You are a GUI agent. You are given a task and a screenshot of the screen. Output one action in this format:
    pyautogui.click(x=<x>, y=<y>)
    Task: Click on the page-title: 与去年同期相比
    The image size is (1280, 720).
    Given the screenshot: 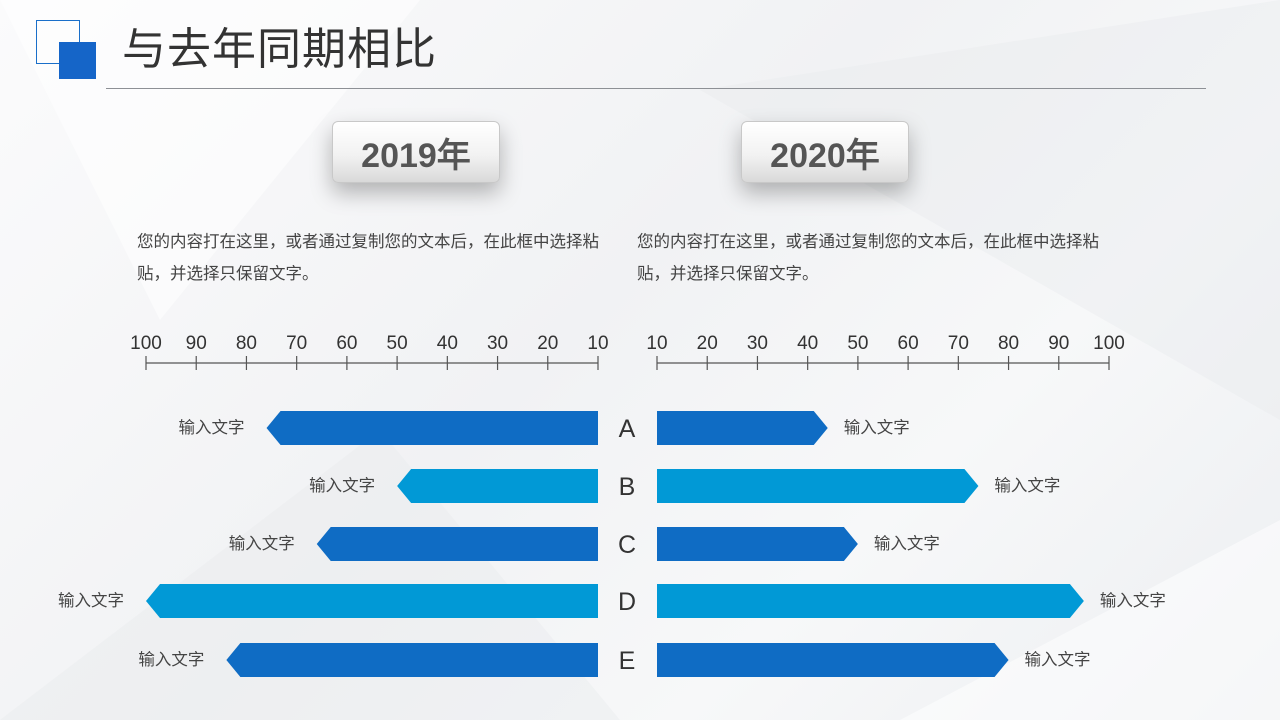 What is the action you would take?
    pyautogui.click(x=279, y=49)
    